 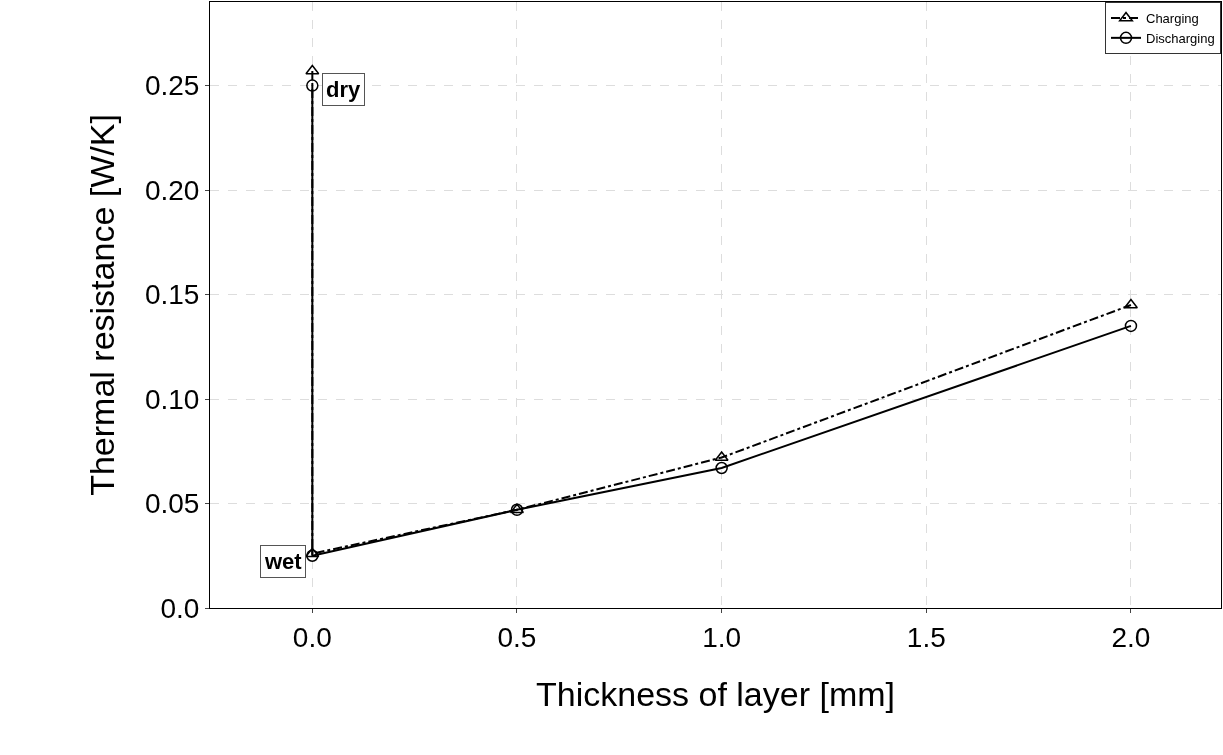 What do you see at coordinates (172, 190) in the screenshot?
I see `y-tick-label: 0.20` at bounding box center [172, 190].